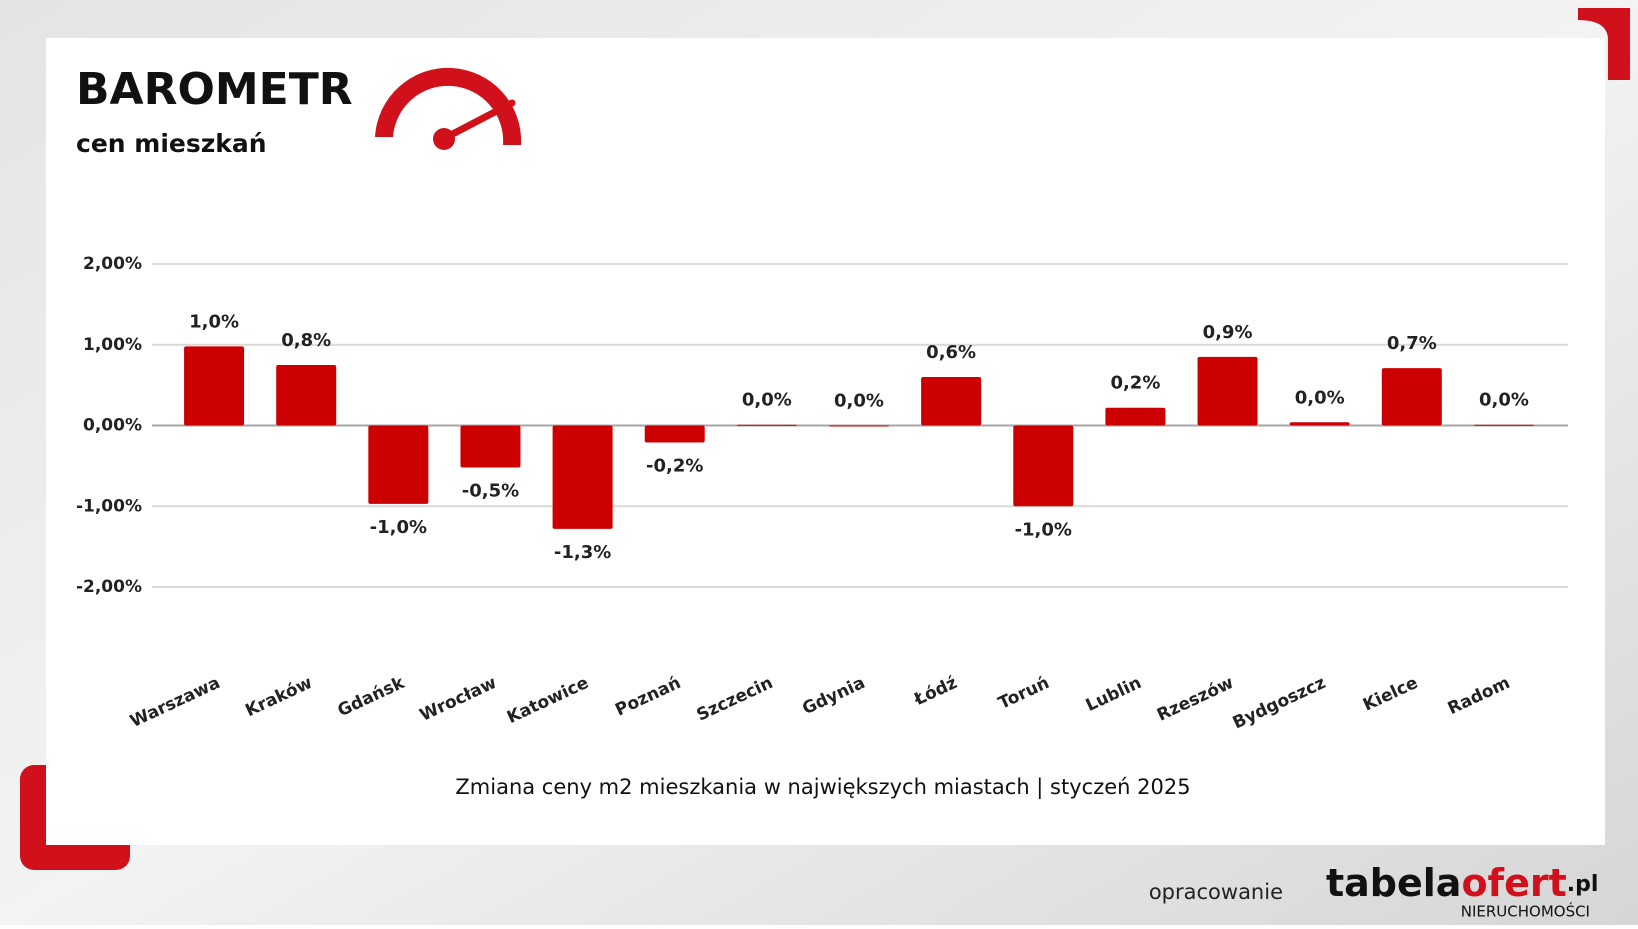 This screenshot has height=929, width=1638. What do you see at coordinates (171, 143) in the screenshot?
I see `subtitle: cen mieszkań` at bounding box center [171, 143].